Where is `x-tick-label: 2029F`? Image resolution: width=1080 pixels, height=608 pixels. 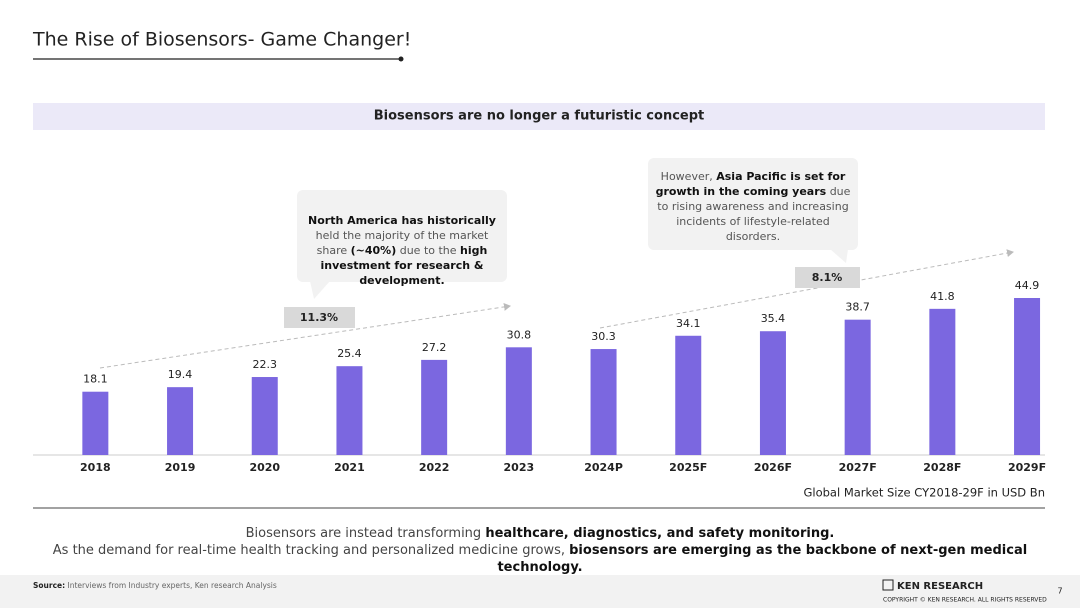
x-tick-label: 2029F is located at coordinates (1027, 467).